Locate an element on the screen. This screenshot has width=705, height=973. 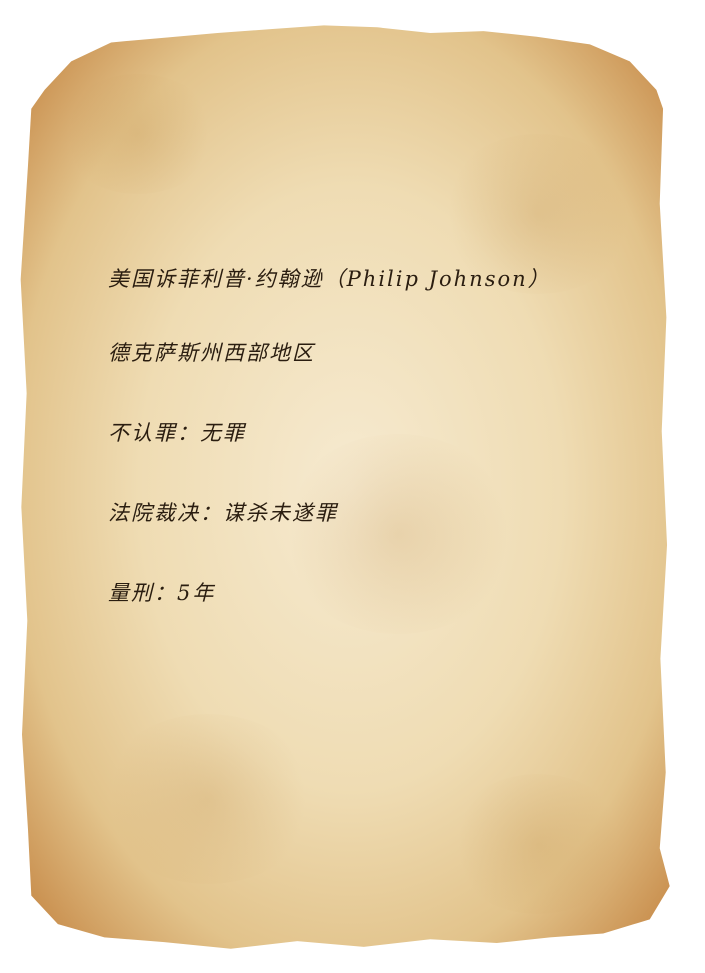
case-title: 美国诉菲利普·约翰逊（Philip Johnson） is located at coordinates (329, 279).